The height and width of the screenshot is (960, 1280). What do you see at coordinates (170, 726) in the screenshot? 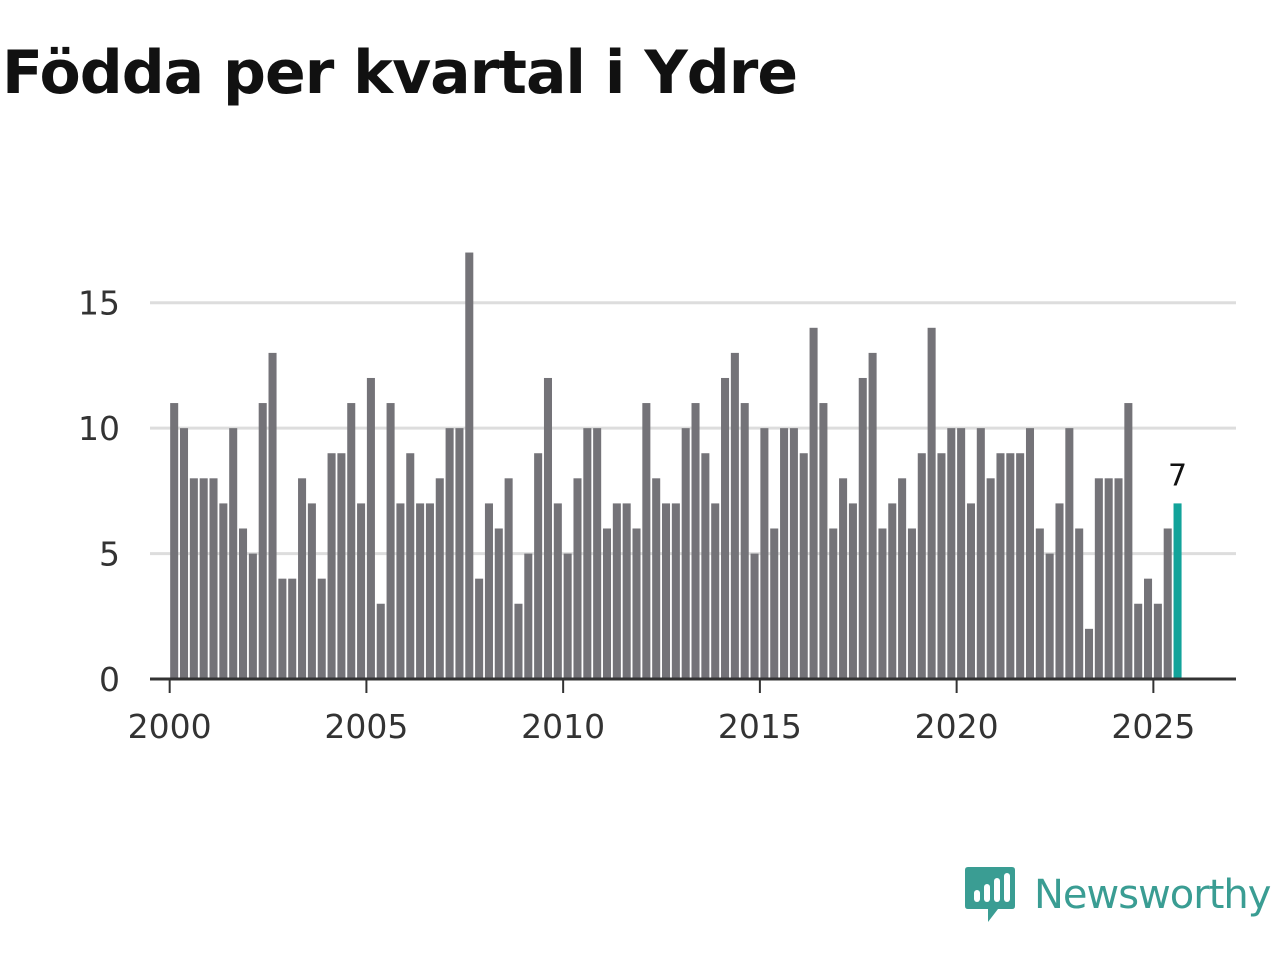
I see `x-tick-label: 2000` at bounding box center [170, 726].